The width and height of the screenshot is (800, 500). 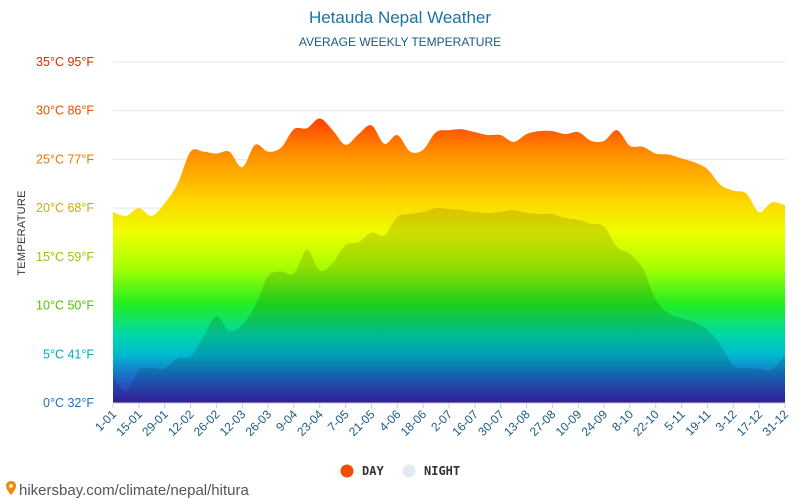 I want to click on legend-night-marker, so click(x=409, y=471).